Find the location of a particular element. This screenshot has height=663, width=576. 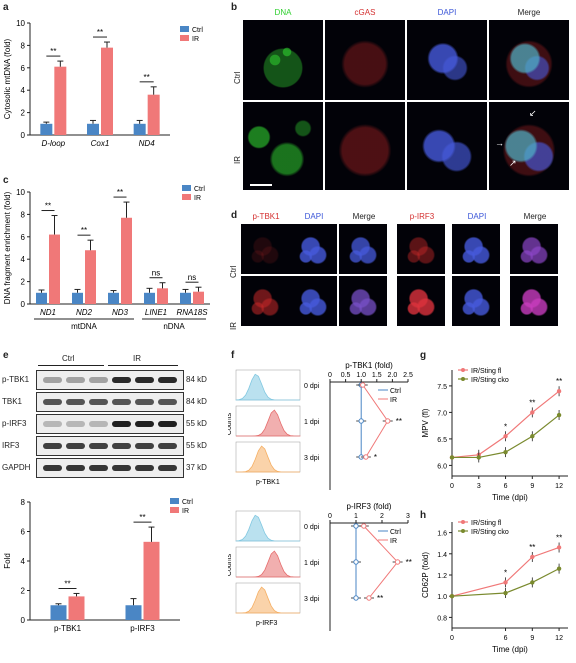

y-tick-label: 0.8 is located at coordinates (442, 618).